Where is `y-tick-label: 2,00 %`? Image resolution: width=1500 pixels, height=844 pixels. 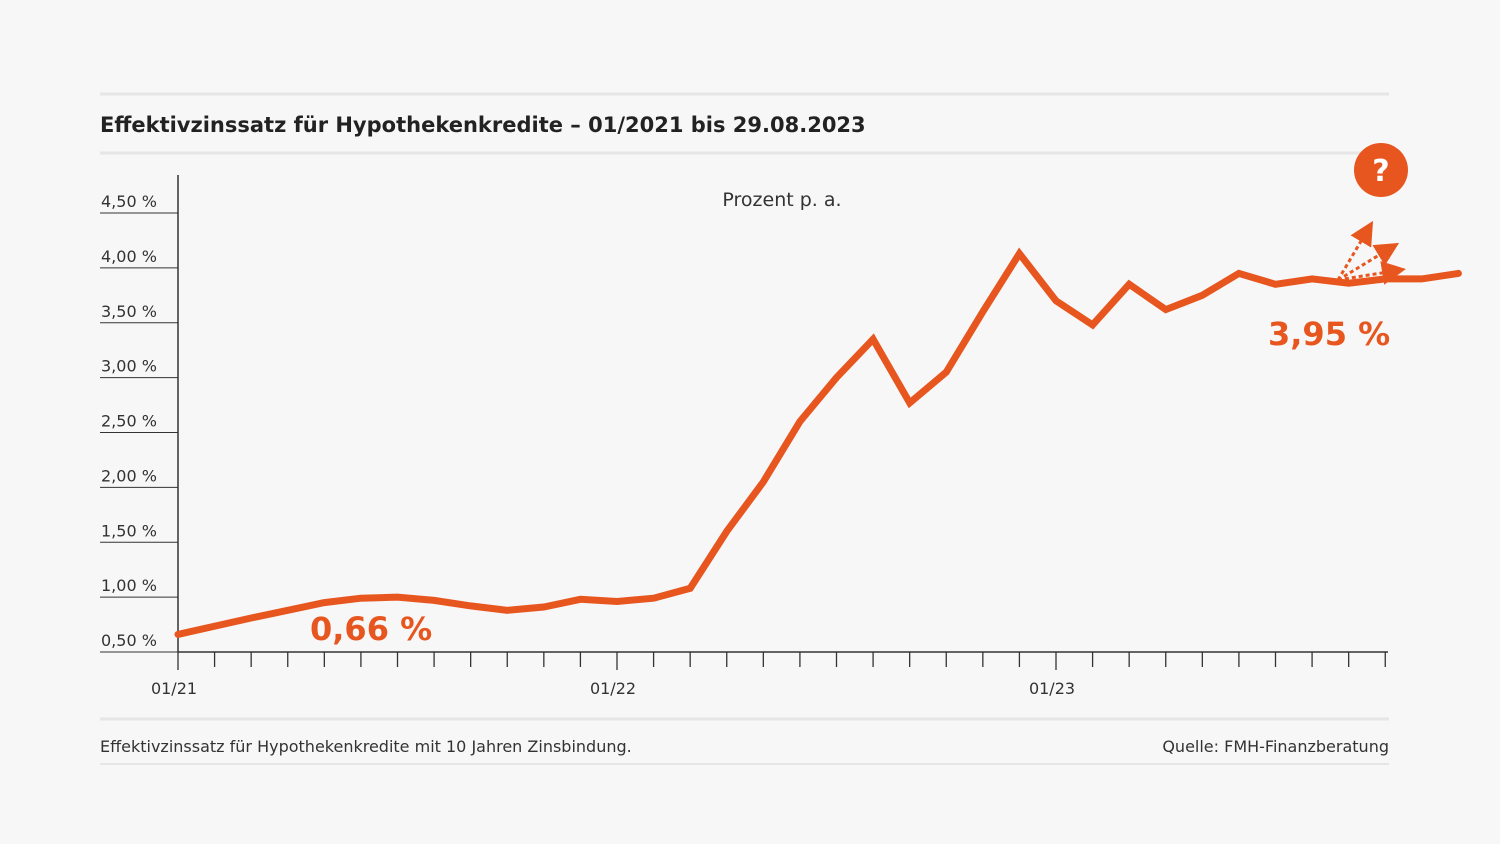 y-tick-label: 2,00 % is located at coordinates (129, 475).